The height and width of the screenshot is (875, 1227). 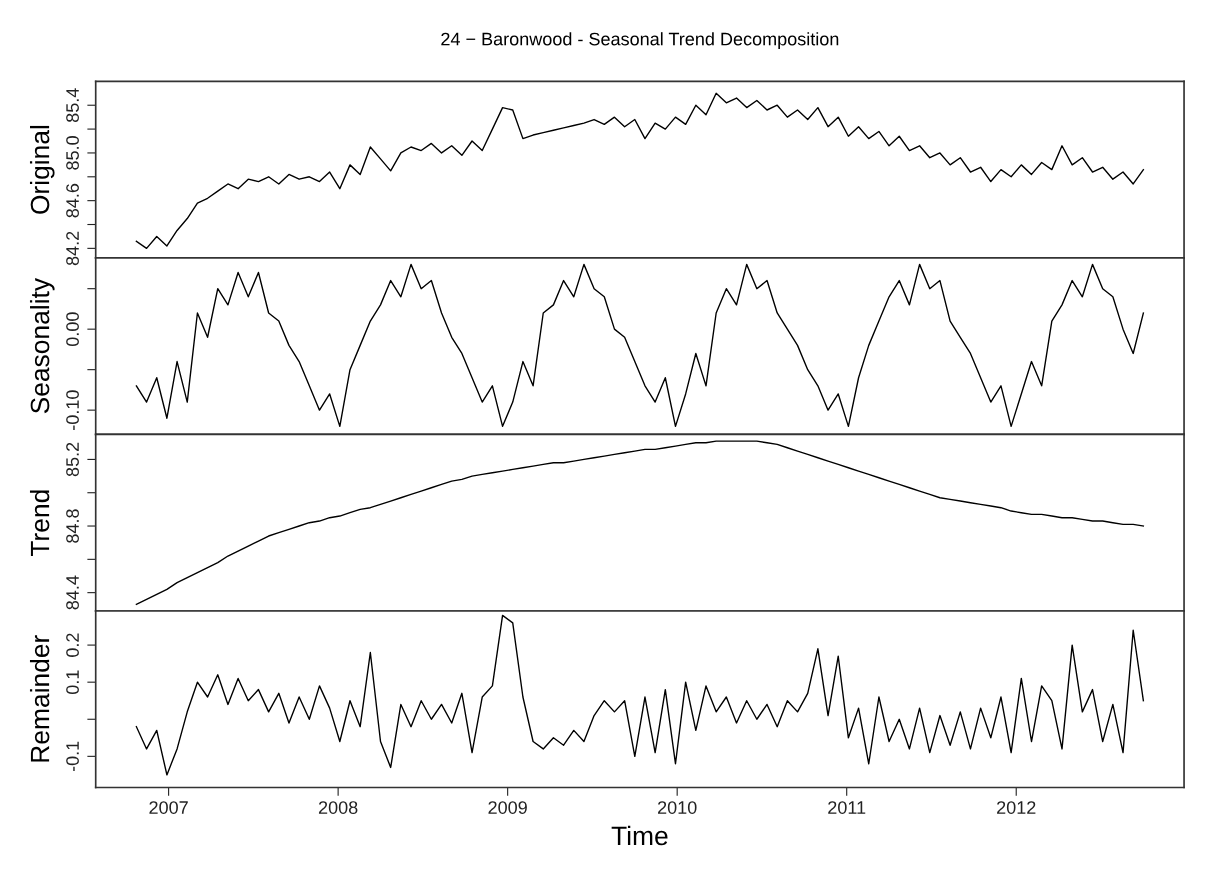 What do you see at coordinates (72, 592) in the screenshot?
I see `y-tick-label: 84.4` at bounding box center [72, 592].